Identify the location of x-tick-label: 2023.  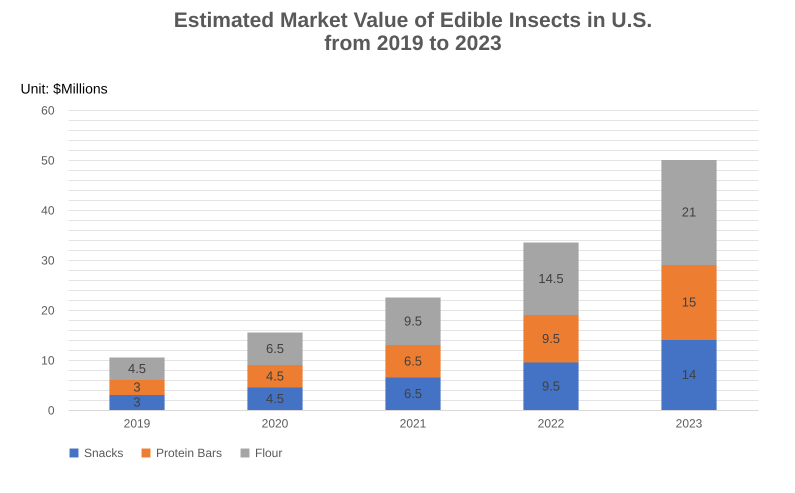
(689, 423).